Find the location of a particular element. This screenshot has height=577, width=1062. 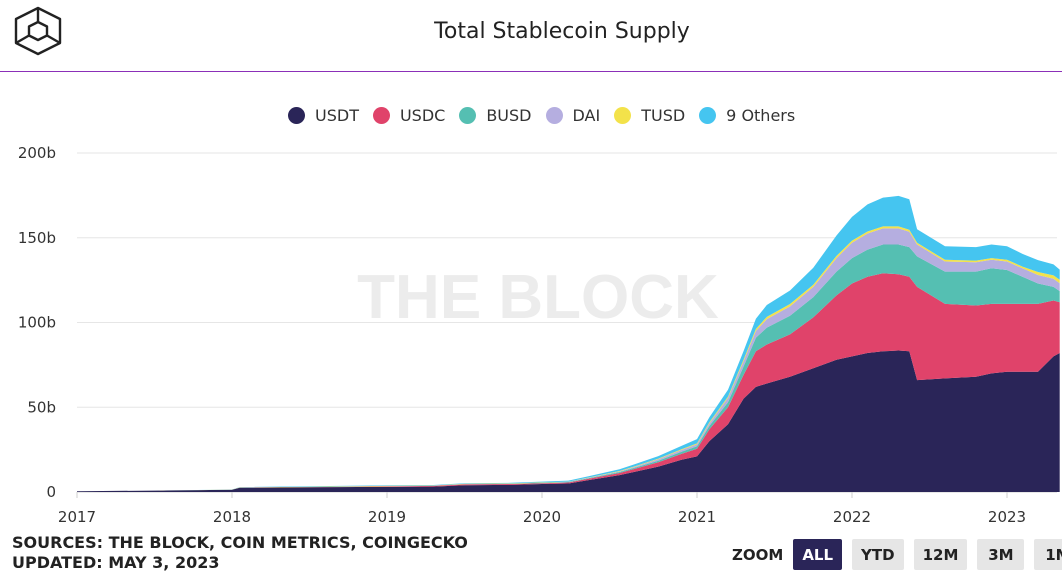

legend-swatch-dai is located at coordinates (554, 115).